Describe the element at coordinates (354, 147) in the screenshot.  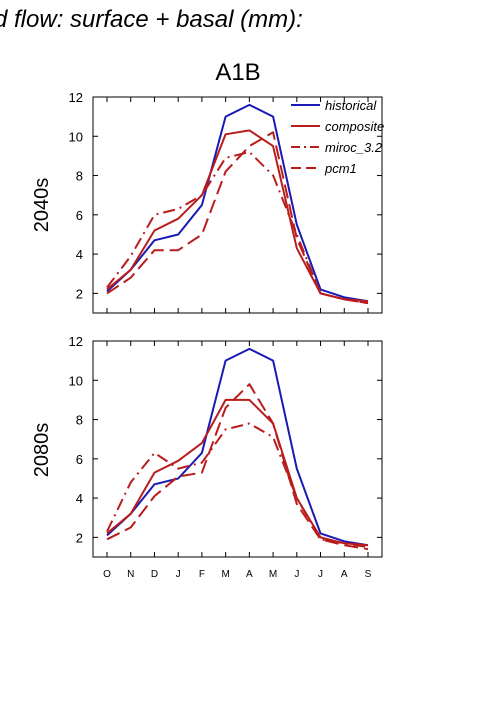
I see `legend-label: miroc_3.2` at that location.